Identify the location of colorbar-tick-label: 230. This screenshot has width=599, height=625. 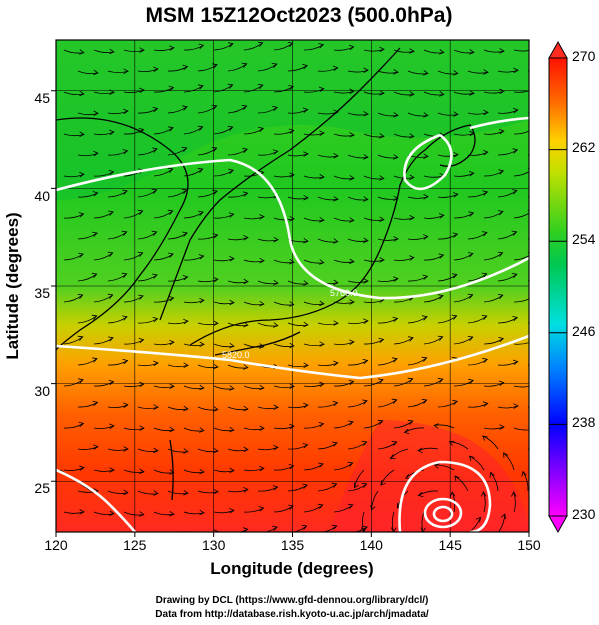
(584, 514).